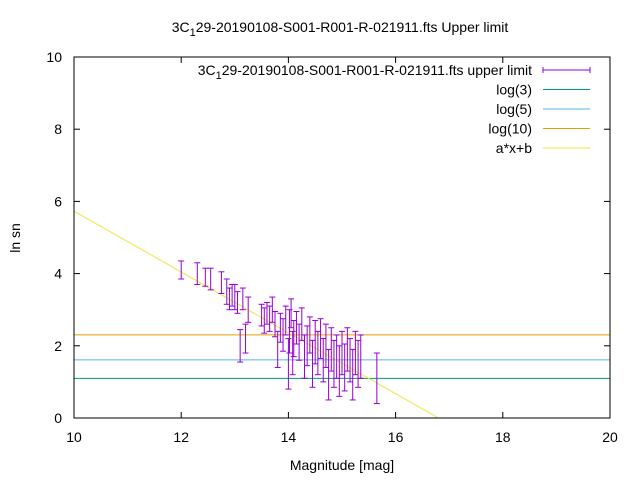 The height and width of the screenshot is (480, 640). What do you see at coordinates (342, 465) in the screenshot?
I see `x-axis-label: Magnitude [mag]` at bounding box center [342, 465].